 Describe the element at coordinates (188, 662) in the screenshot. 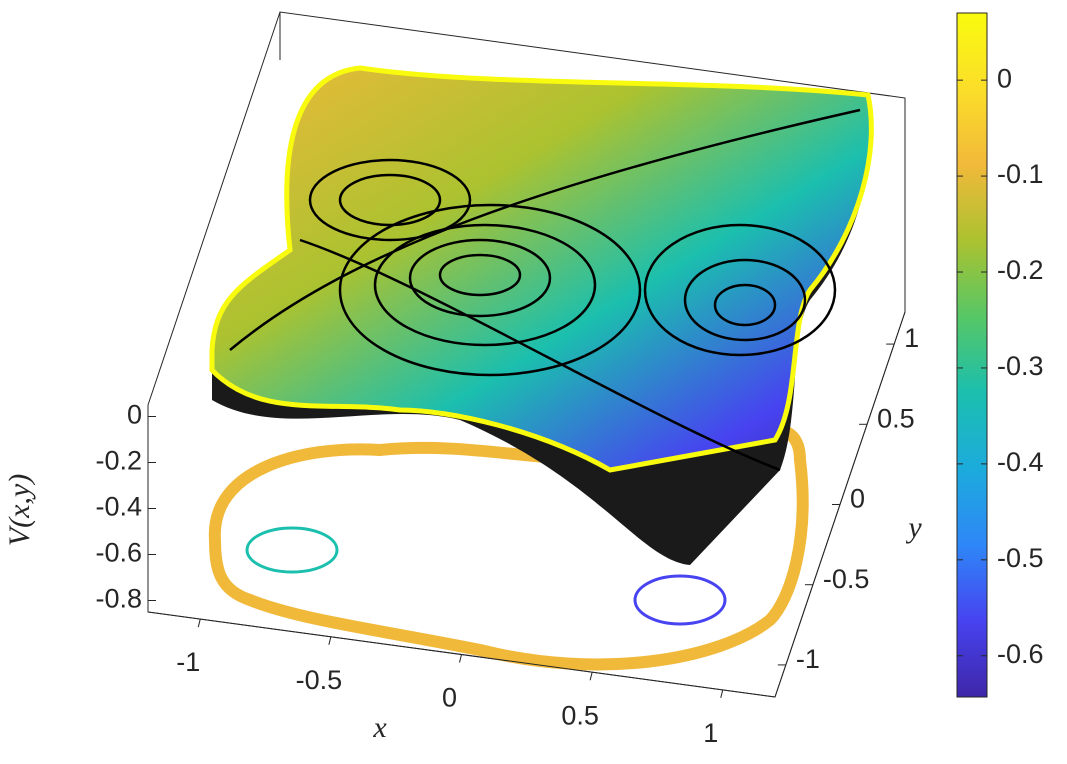

I see `x-tick-label: -1` at that location.